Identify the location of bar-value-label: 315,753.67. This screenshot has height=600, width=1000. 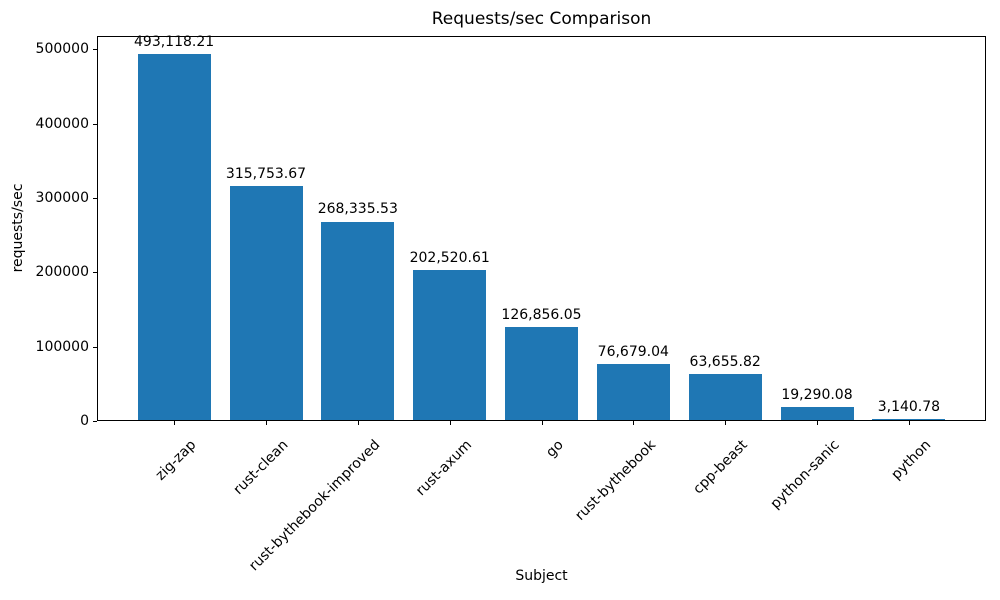
(266, 174).